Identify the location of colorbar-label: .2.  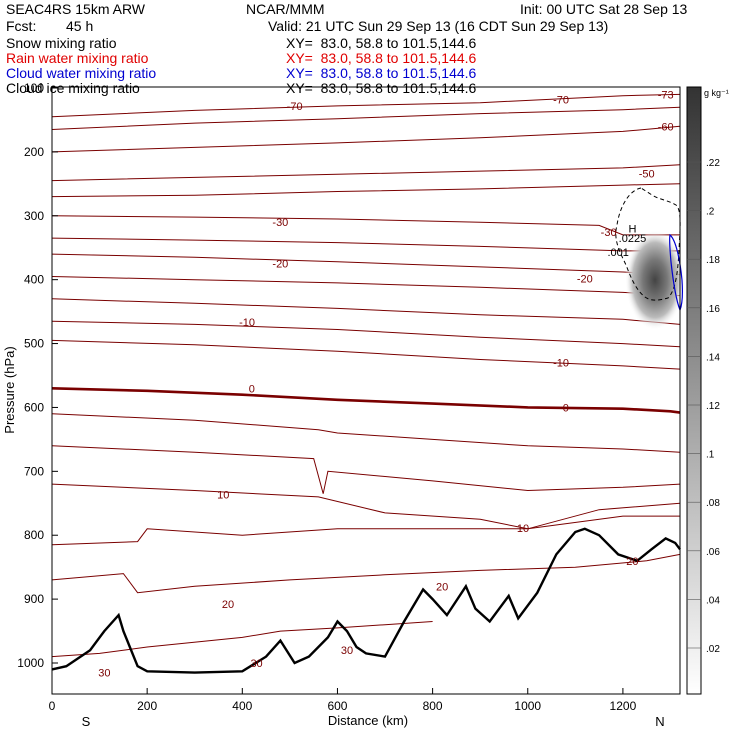
(710, 212).